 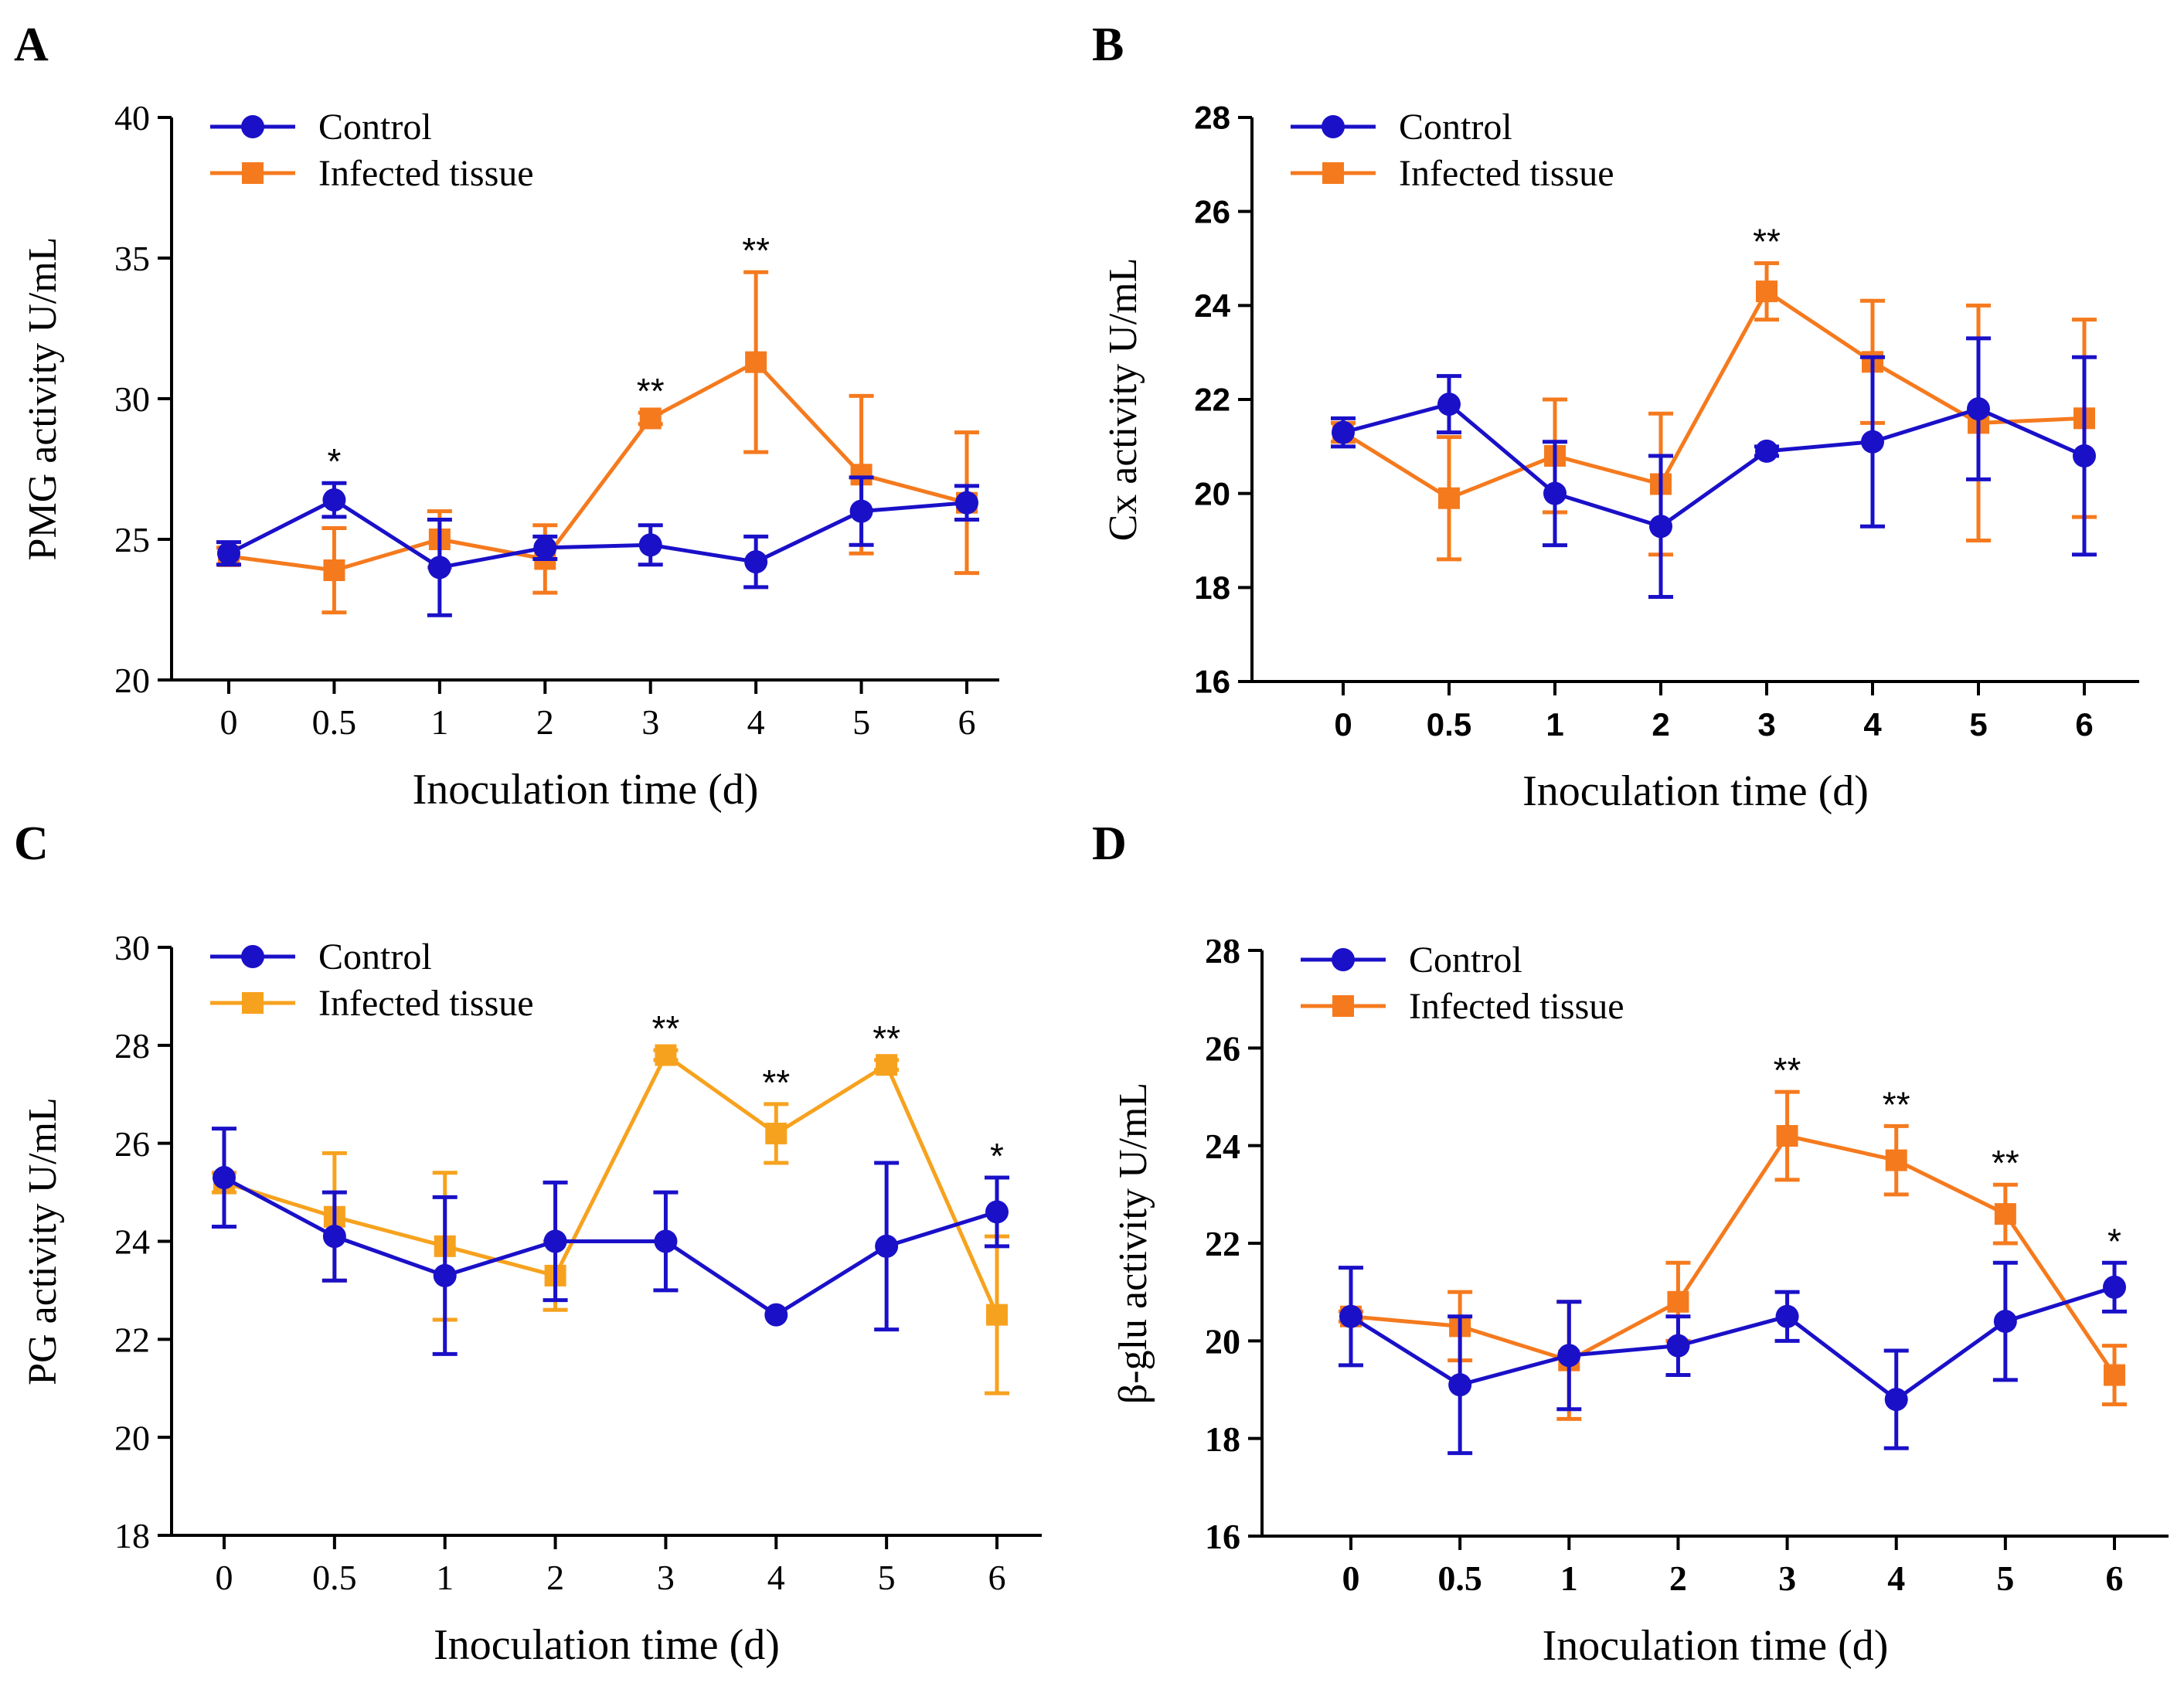 What do you see at coordinates (334, 1577) in the screenshot?
I see `x-tick-label-c: 0.5` at bounding box center [334, 1577].